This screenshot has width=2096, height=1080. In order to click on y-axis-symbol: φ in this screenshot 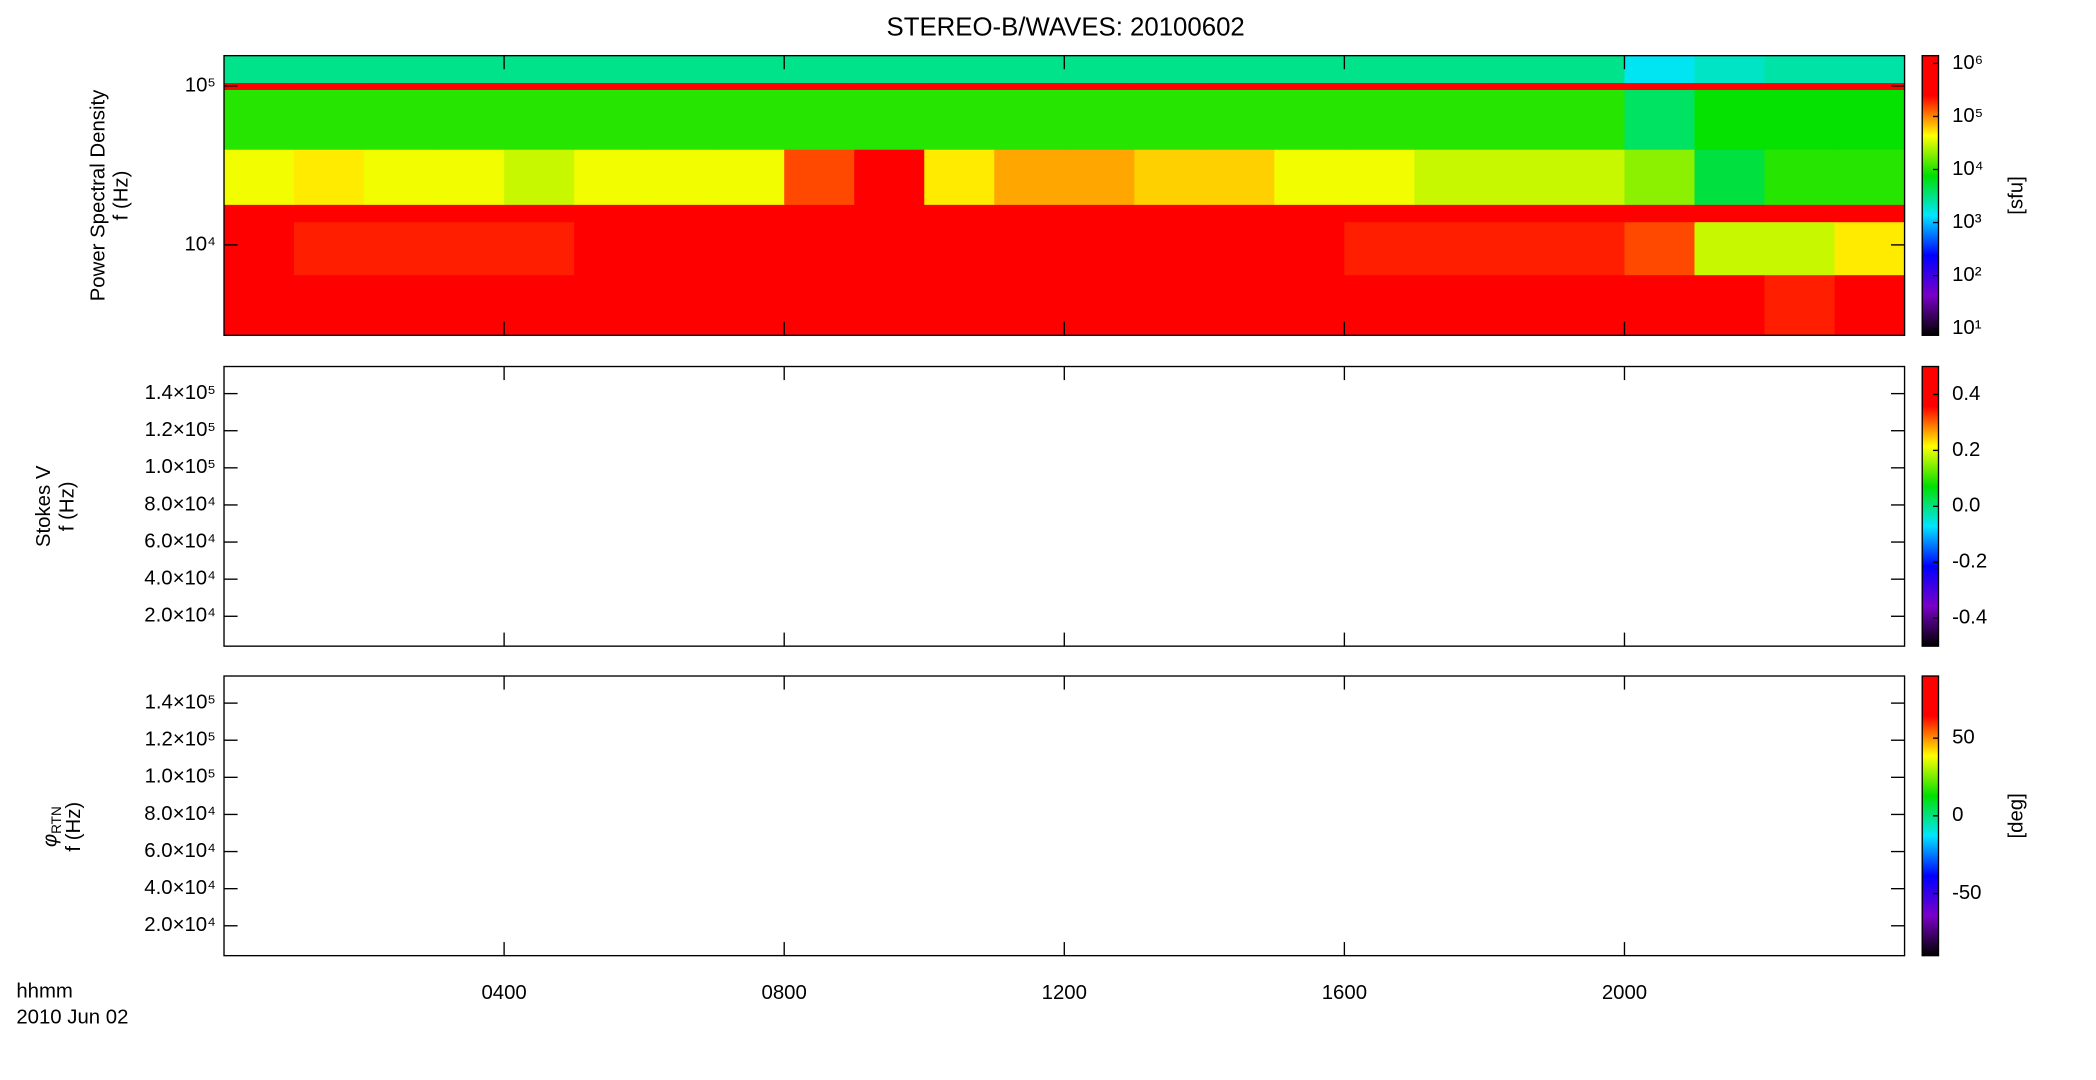, I will do `click(51, 840)`.